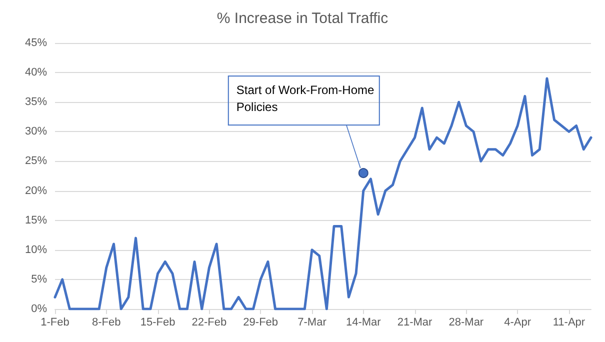  I want to click on x-tick-label: 4-Apr, so click(518, 322).